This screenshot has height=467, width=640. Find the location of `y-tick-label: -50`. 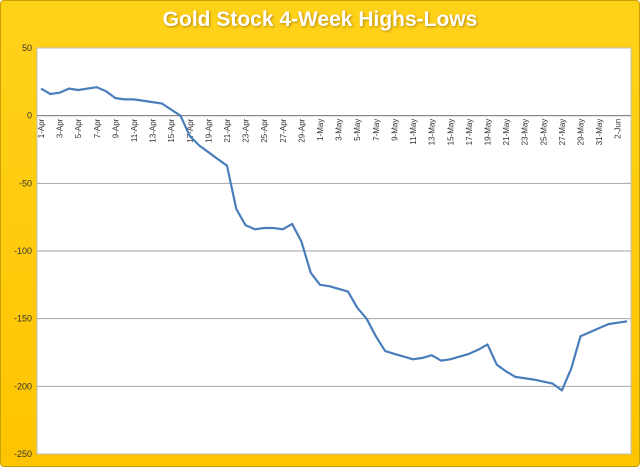

y-tick-label: -50 is located at coordinates (25, 183).